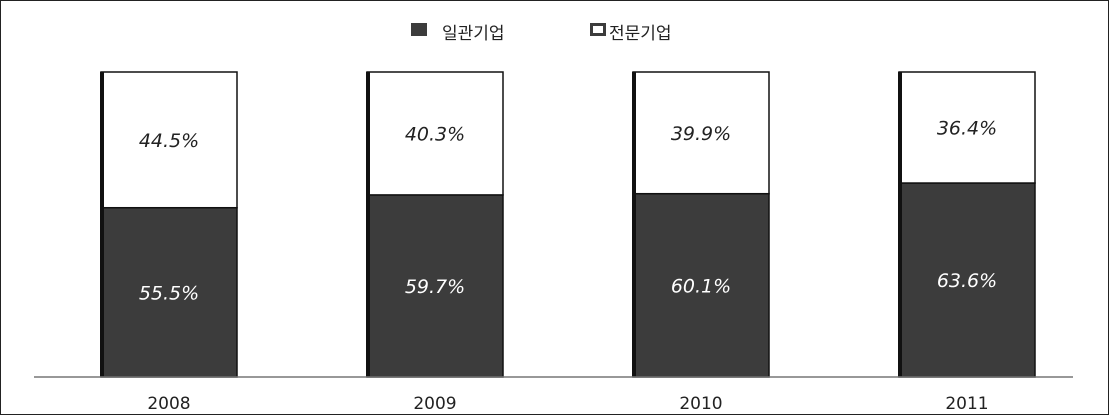 This screenshot has width=1109, height=416. Describe the element at coordinates (966, 404) in the screenshot. I see `x-tick-label-2011: 2011` at that location.